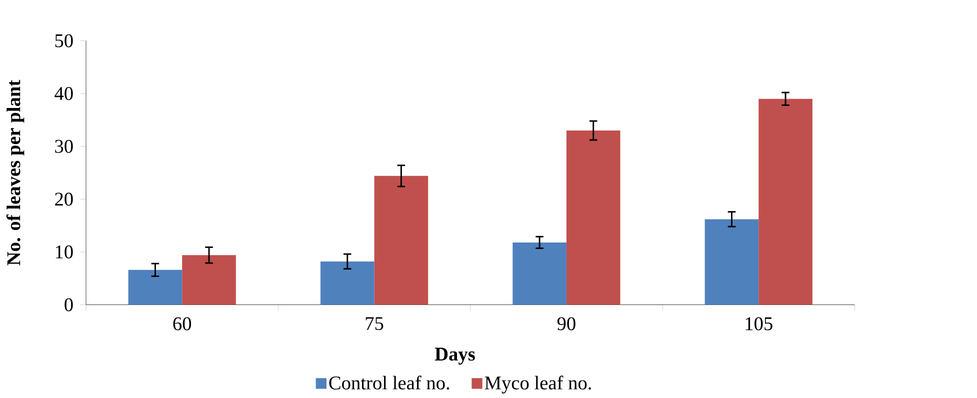  I want to click on x-tick-label: 75, so click(375, 323).